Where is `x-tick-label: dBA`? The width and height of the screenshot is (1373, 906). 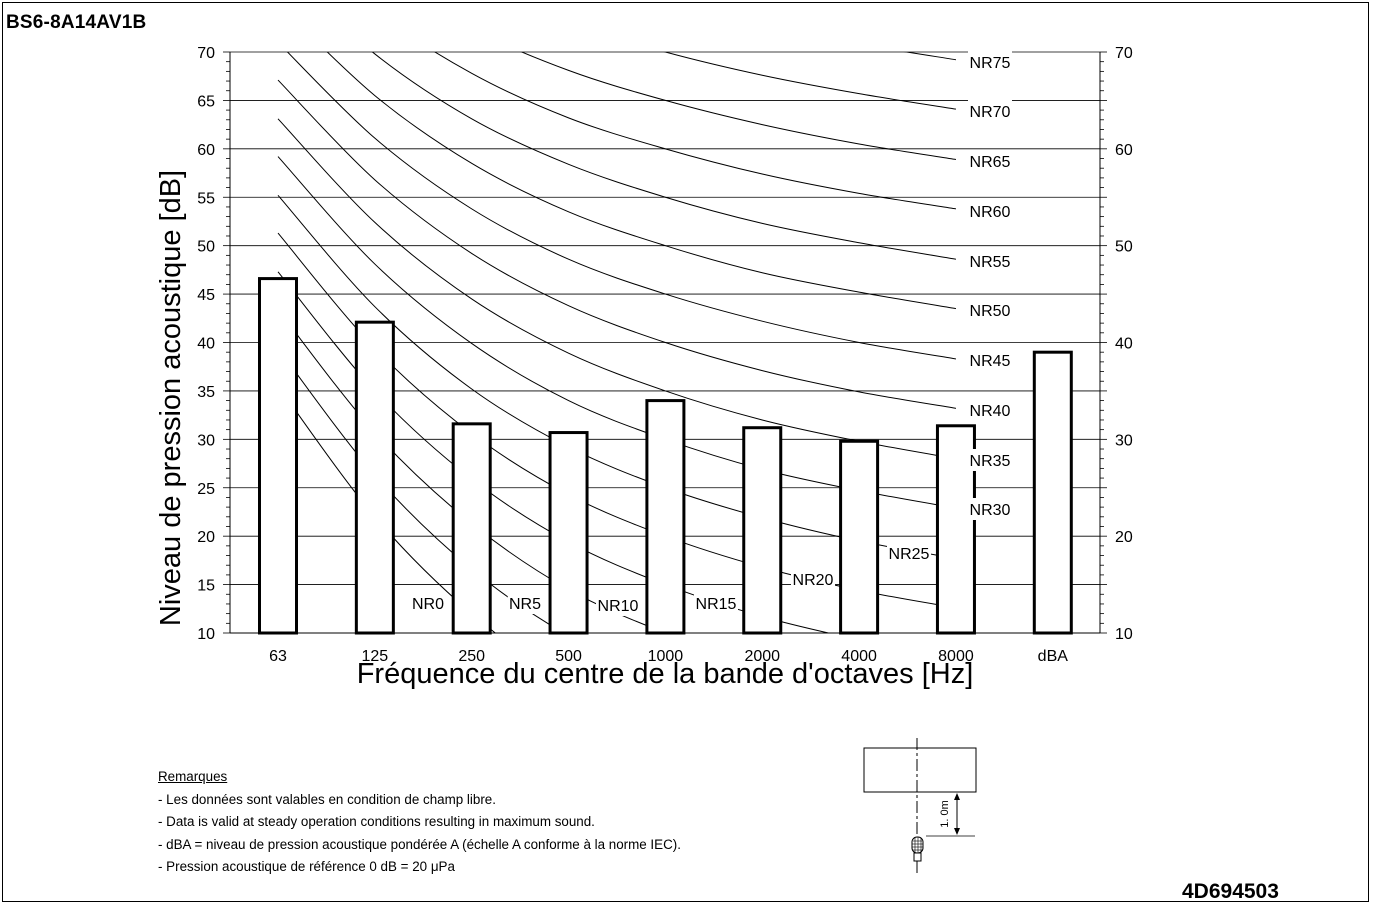 x-tick-label: dBA is located at coordinates (1053, 656).